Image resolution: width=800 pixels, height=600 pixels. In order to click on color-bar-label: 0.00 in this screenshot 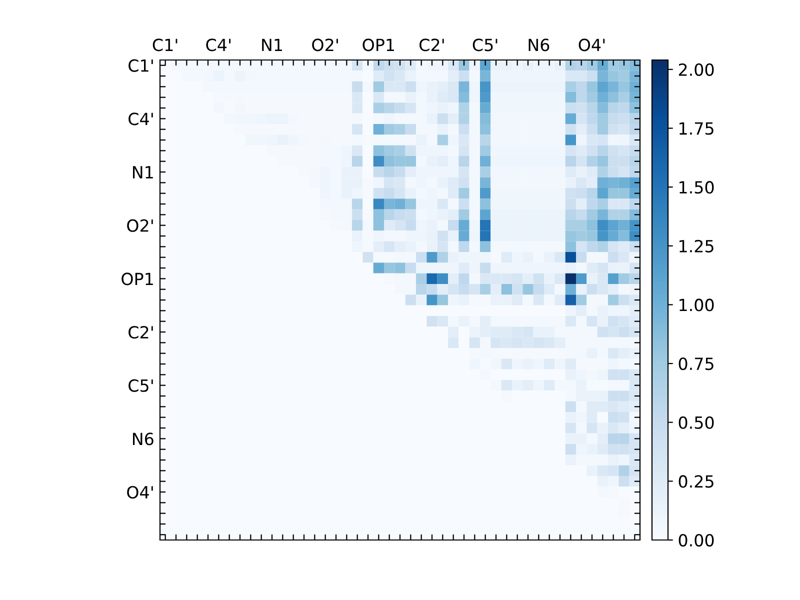, I will do `click(696, 540)`.